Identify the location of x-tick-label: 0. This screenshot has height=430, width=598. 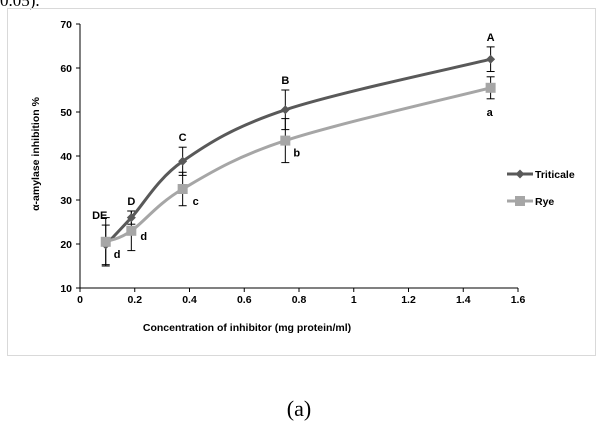
(80, 300).